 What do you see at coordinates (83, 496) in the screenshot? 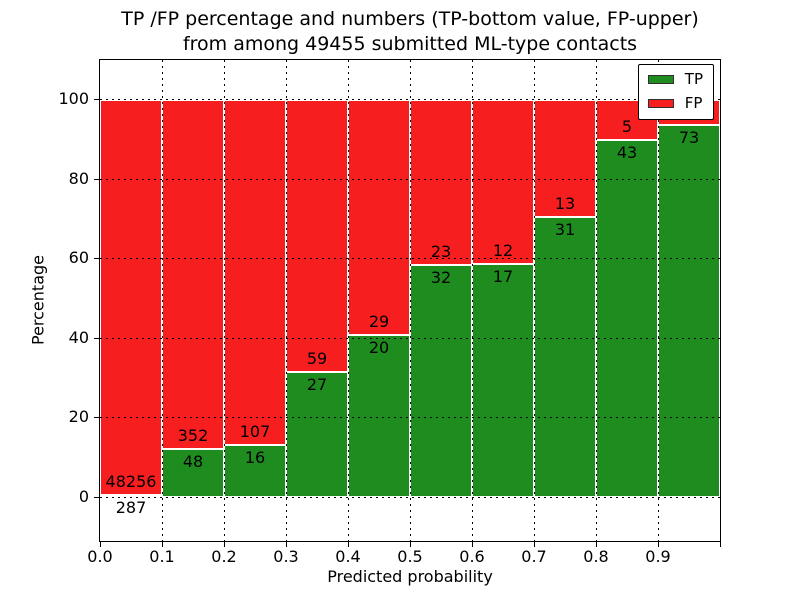
I see `y-tick-label: 0` at bounding box center [83, 496].